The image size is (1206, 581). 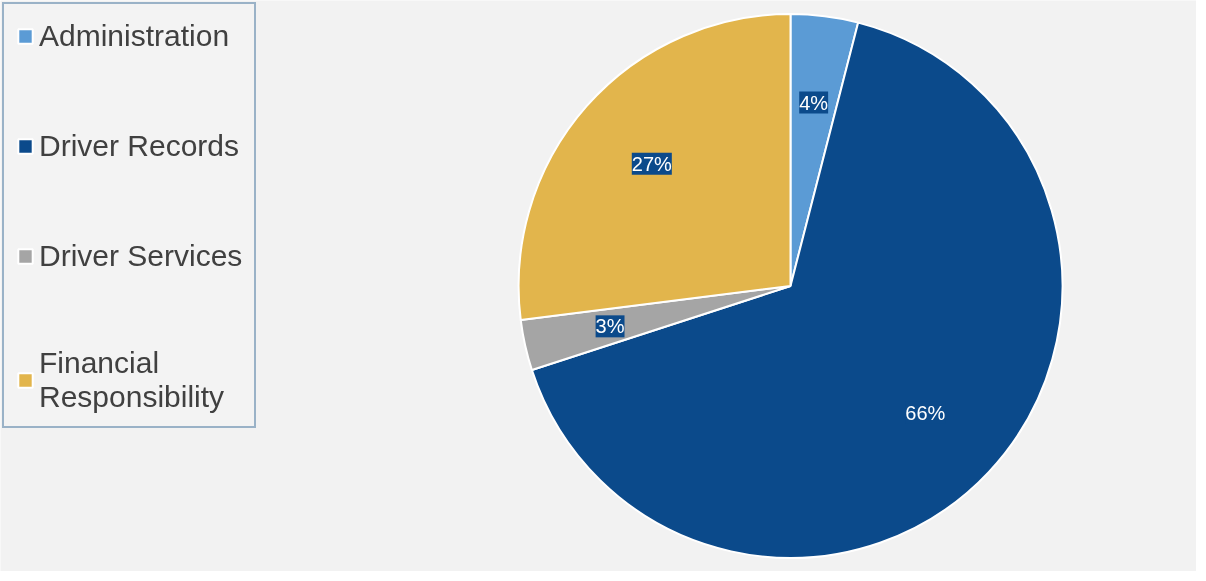 What do you see at coordinates (925, 412) in the screenshot?
I see `data-label: 66%` at bounding box center [925, 412].